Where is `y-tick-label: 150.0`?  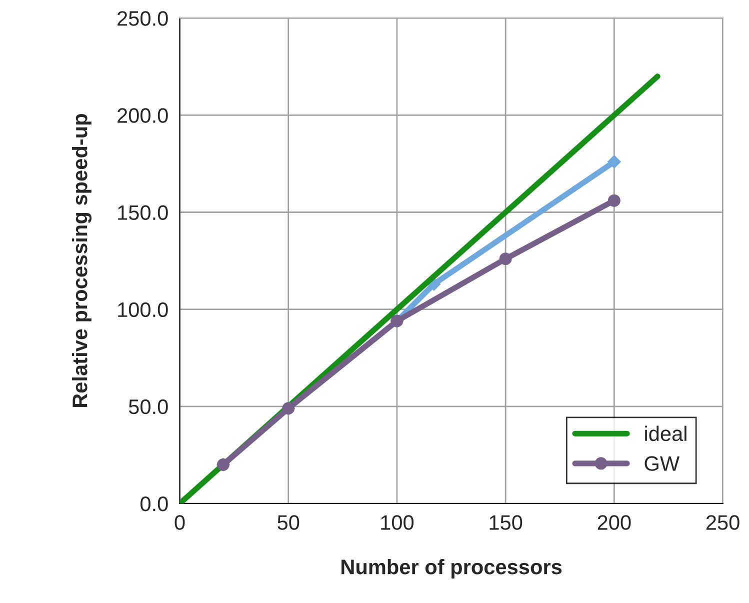
y-tick-label: 150.0 is located at coordinates (143, 212).